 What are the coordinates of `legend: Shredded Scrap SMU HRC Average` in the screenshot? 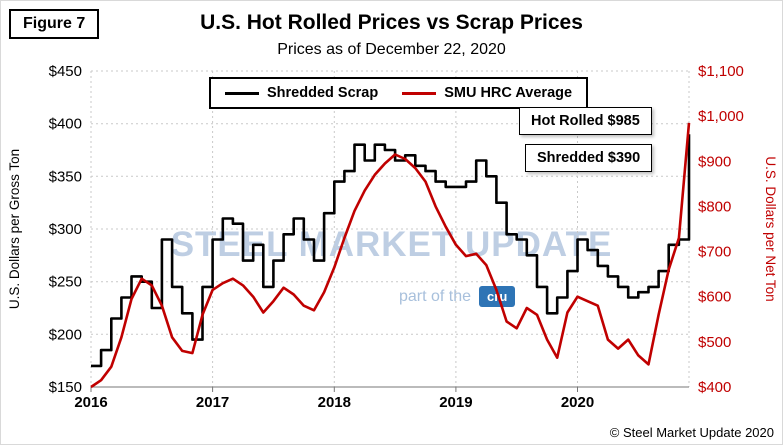 It's located at (399, 93).